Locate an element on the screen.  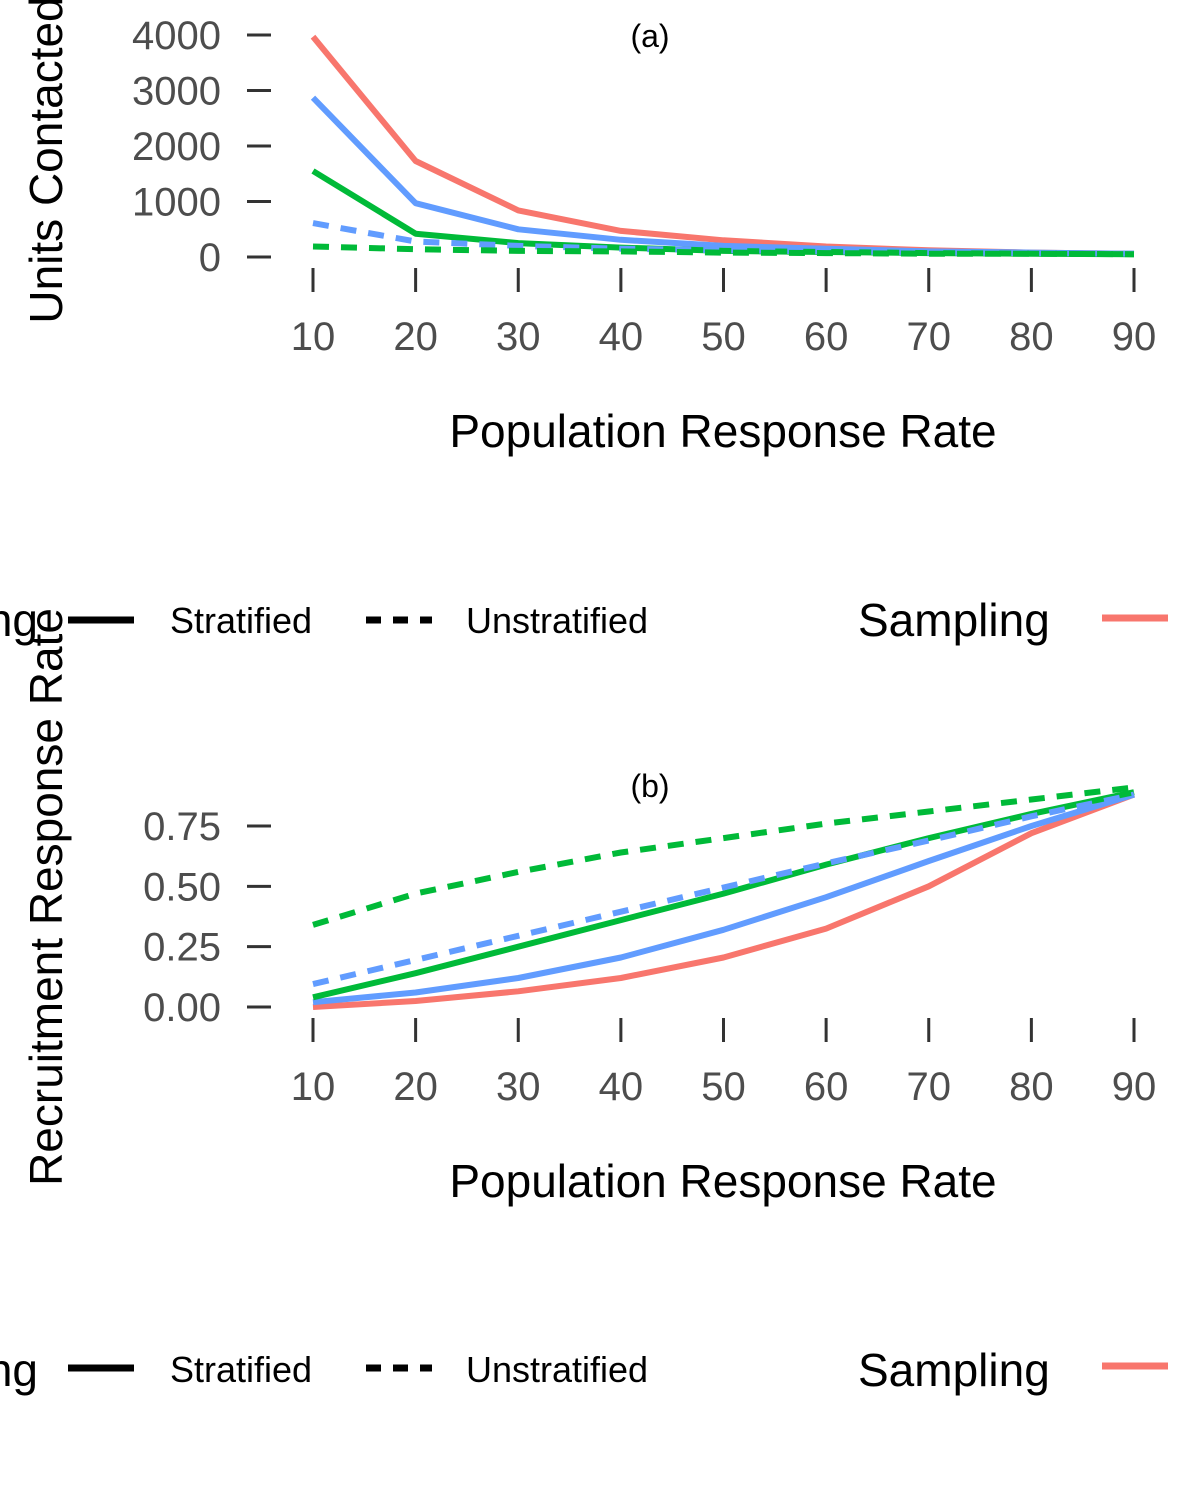
y-axis-title: Units Contacted is located at coordinates (46, 162).